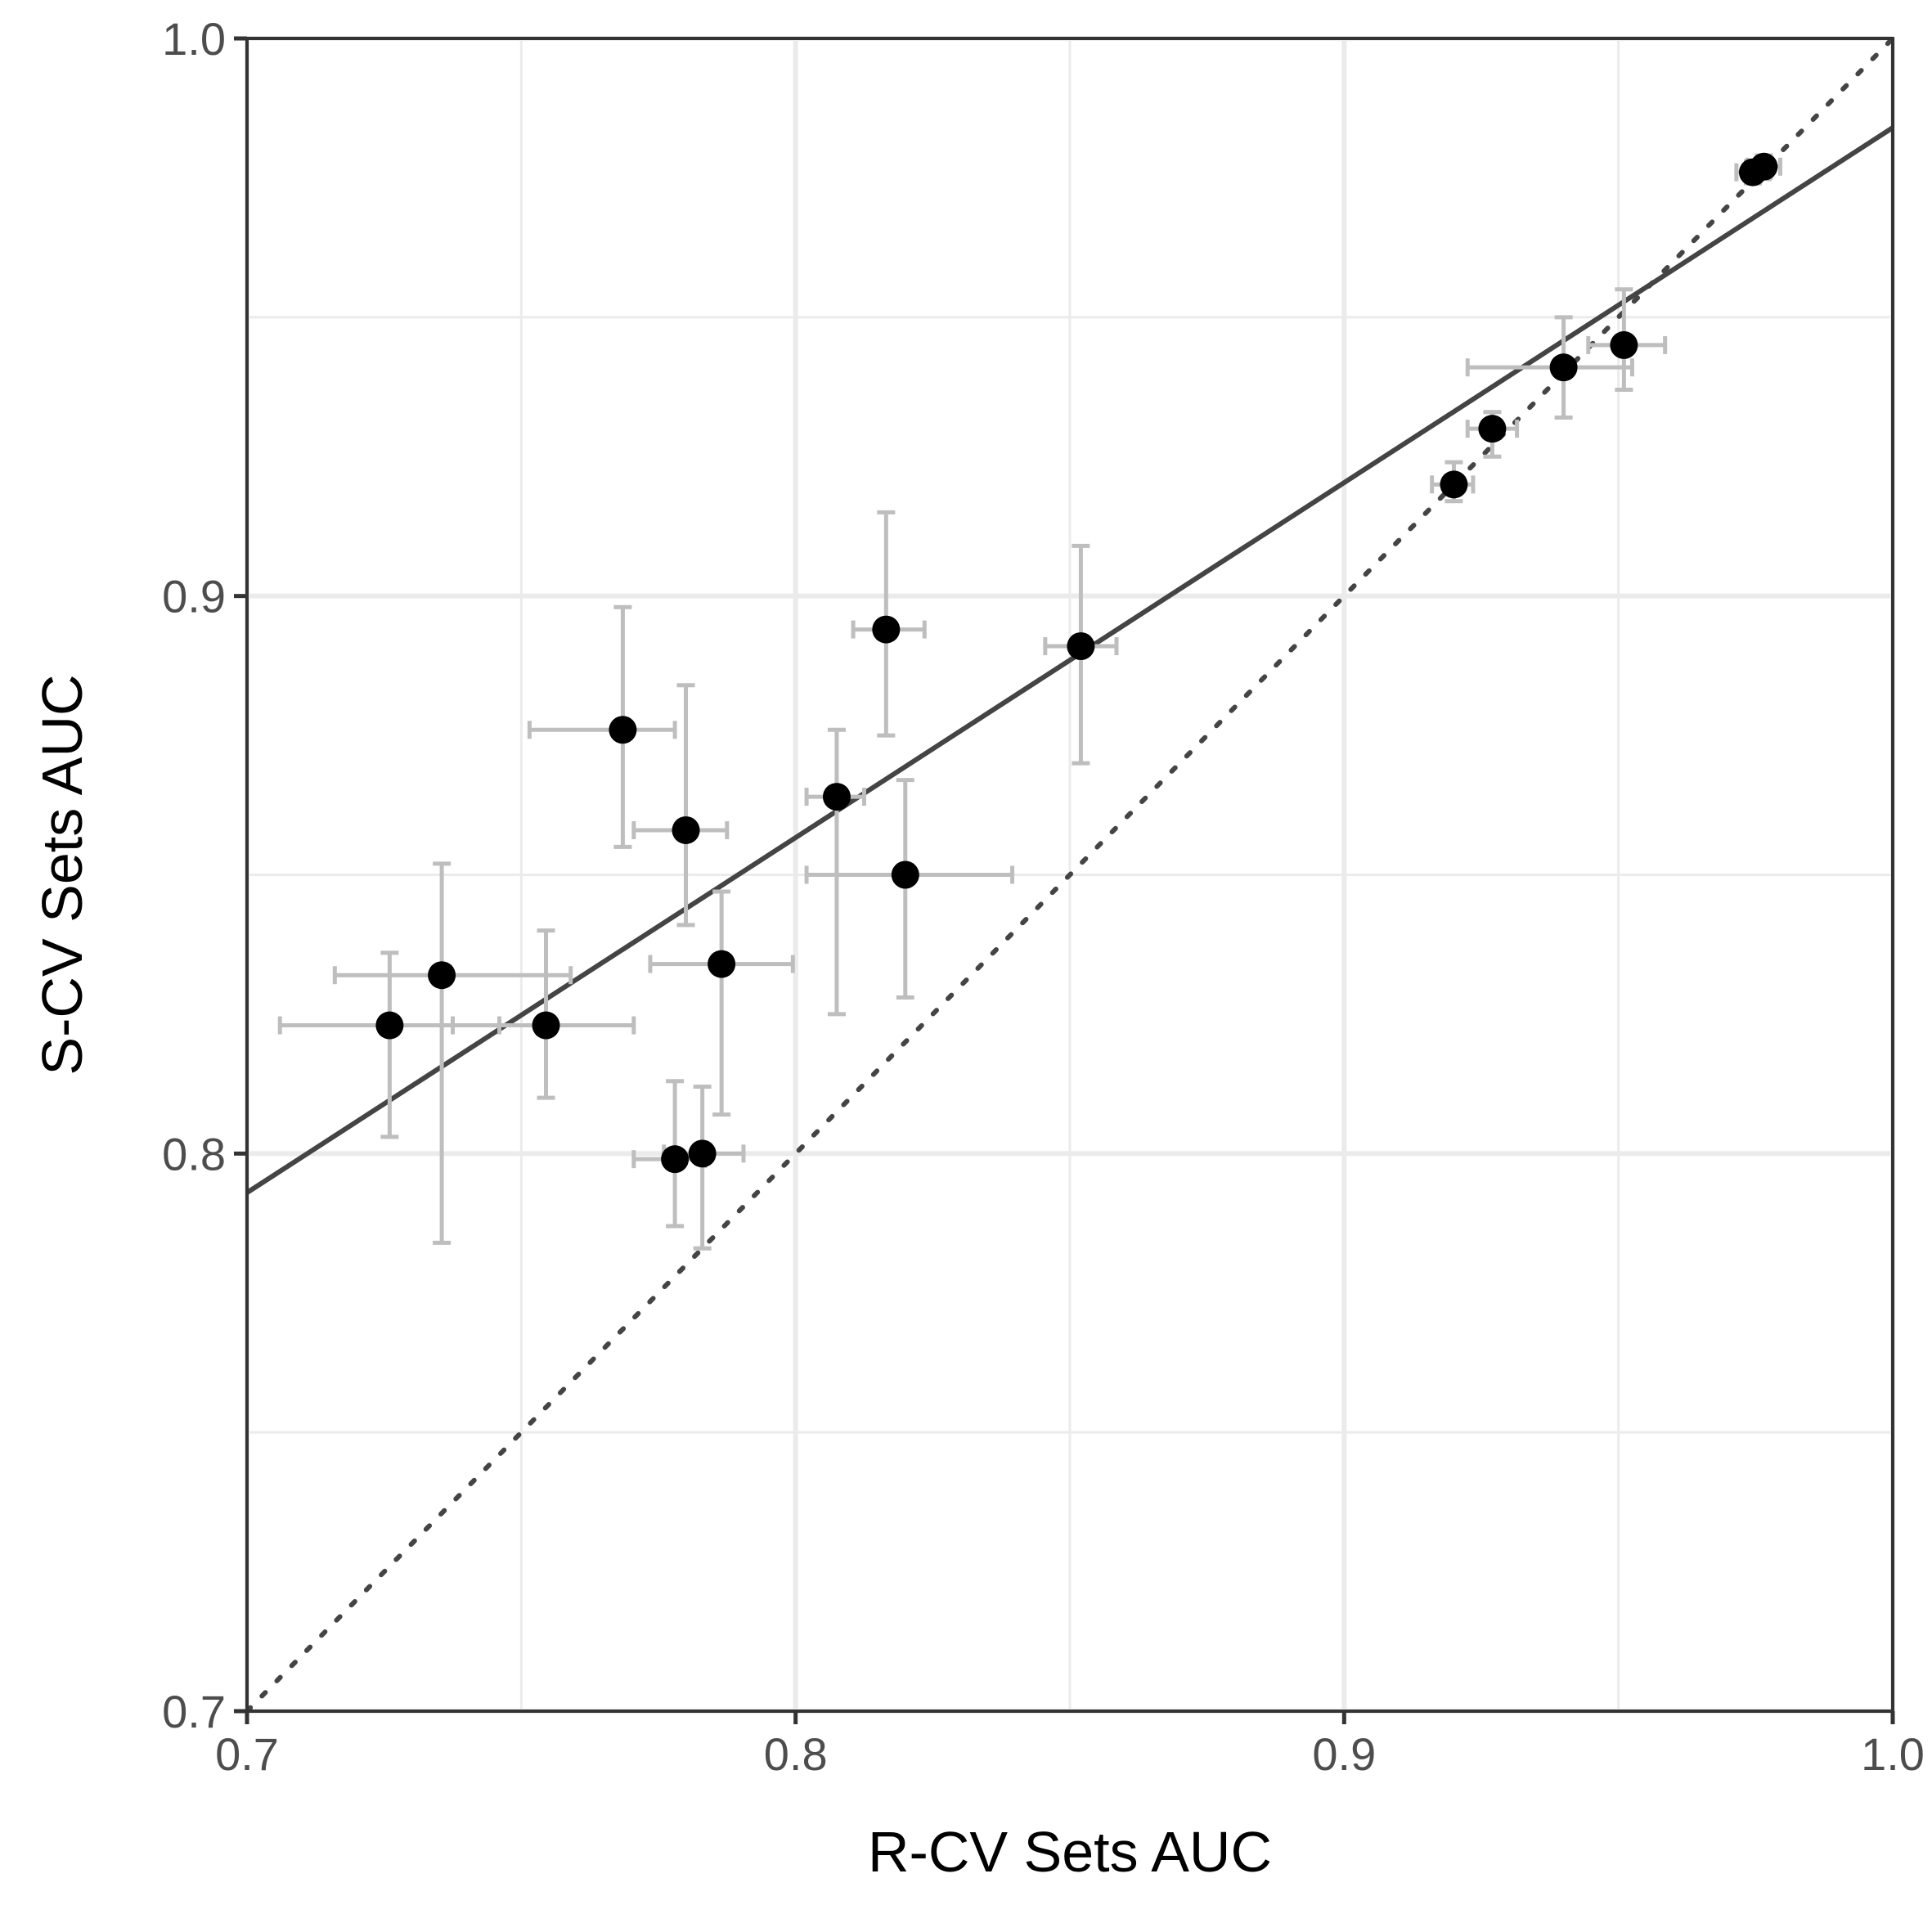  Describe the element at coordinates (194, 597) in the screenshot. I see `y-tick-label: 0.9` at that location.